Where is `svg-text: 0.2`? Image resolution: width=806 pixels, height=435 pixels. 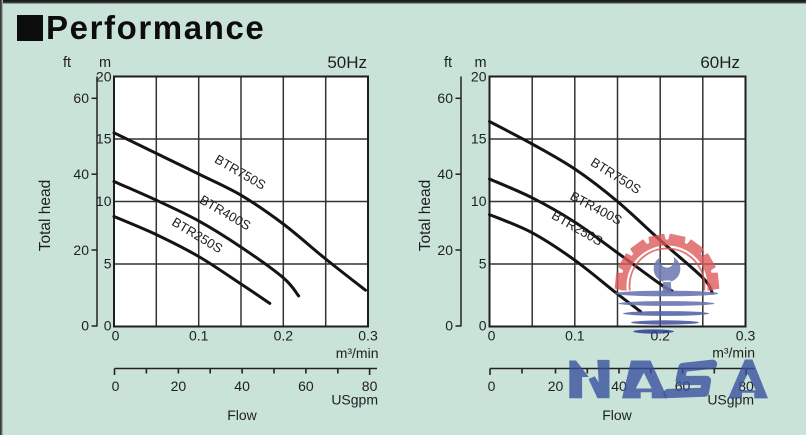 svg-text: 0.2 is located at coordinates (284, 336).